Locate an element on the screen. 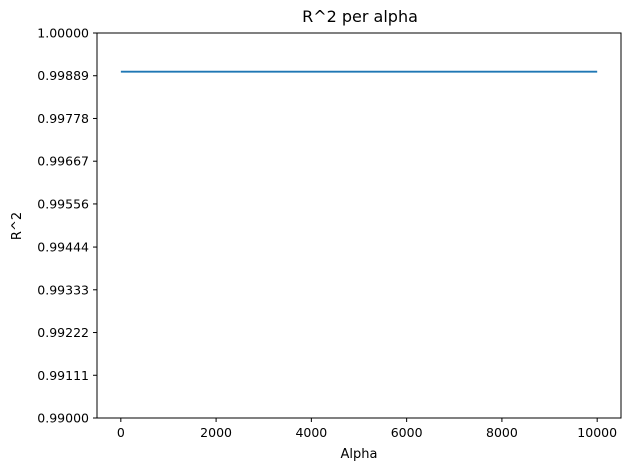 The width and height of the screenshot is (630, 470). y-tick-label: 0.99444 is located at coordinates (63, 247).